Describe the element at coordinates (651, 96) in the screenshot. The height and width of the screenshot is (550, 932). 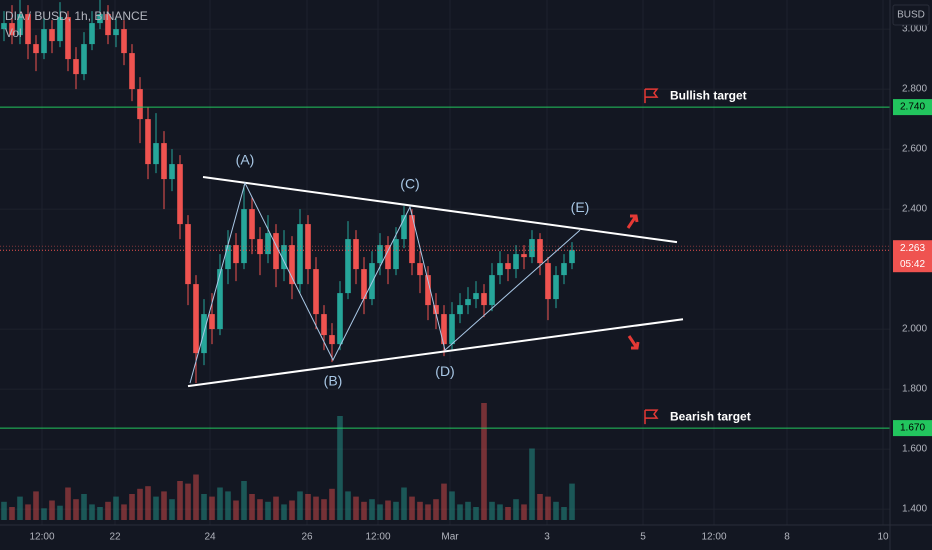
I see `flag-icon` at that location.